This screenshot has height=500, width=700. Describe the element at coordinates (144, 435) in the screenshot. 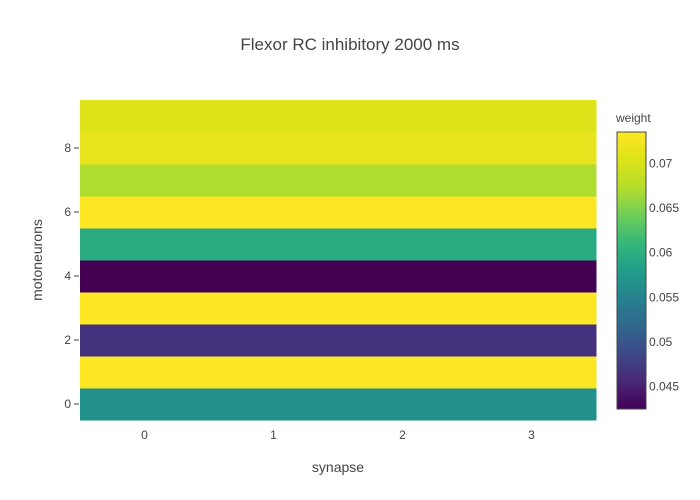

I see `x-tick-label: 0` at that location.